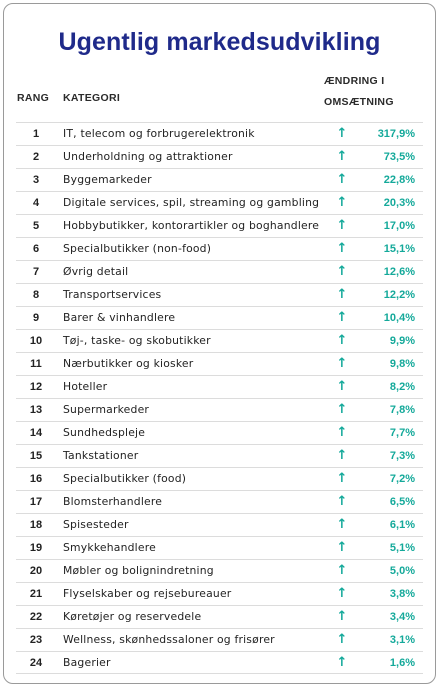  Describe the element at coordinates (137, 248) in the screenshot. I see `row-category: Specialbutikker (non-food)` at that location.